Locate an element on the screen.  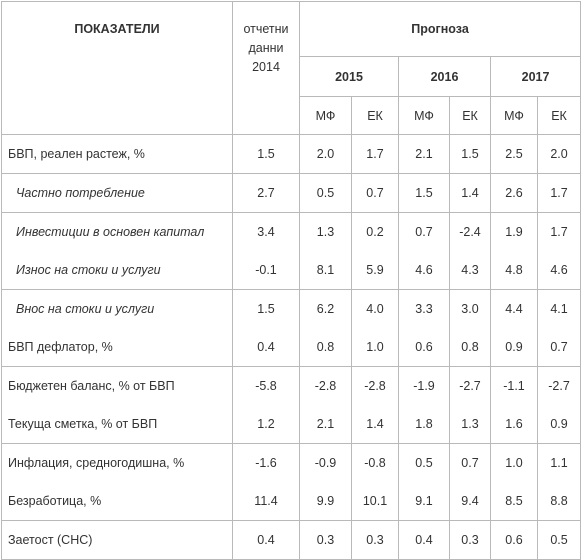
value-ek-2016: 0.3 is located at coordinates (470, 540).